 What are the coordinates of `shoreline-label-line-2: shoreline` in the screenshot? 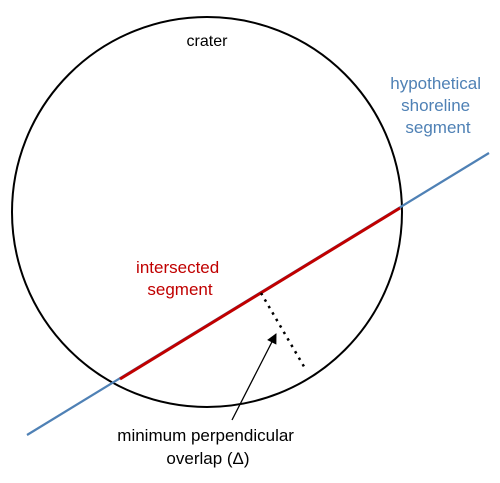 It's located at (435, 105).